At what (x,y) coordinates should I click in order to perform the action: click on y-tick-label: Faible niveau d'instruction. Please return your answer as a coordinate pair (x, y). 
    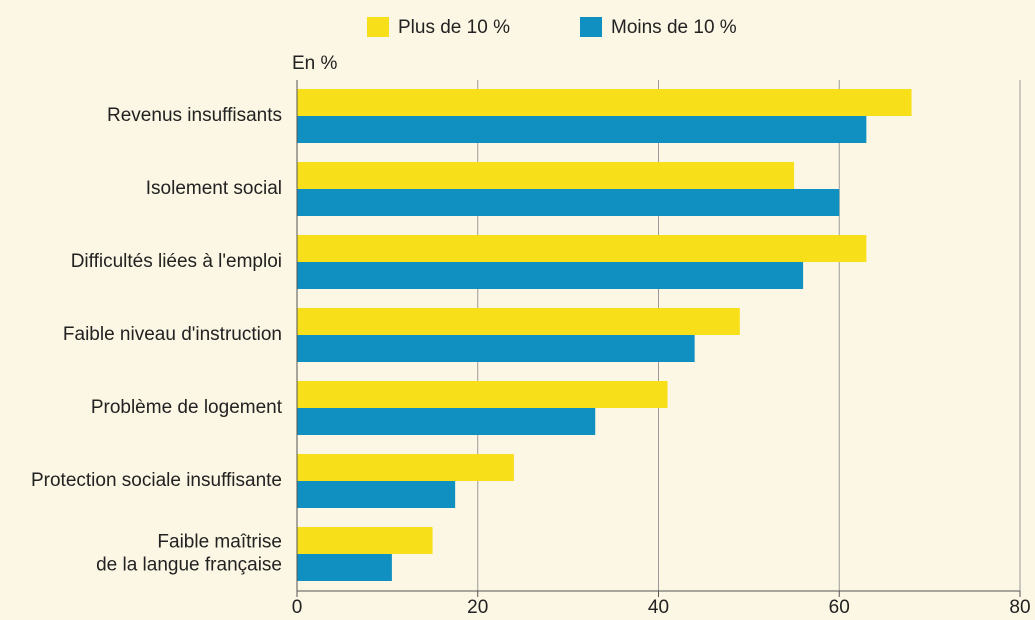
    Looking at the image, I should click on (172, 334).